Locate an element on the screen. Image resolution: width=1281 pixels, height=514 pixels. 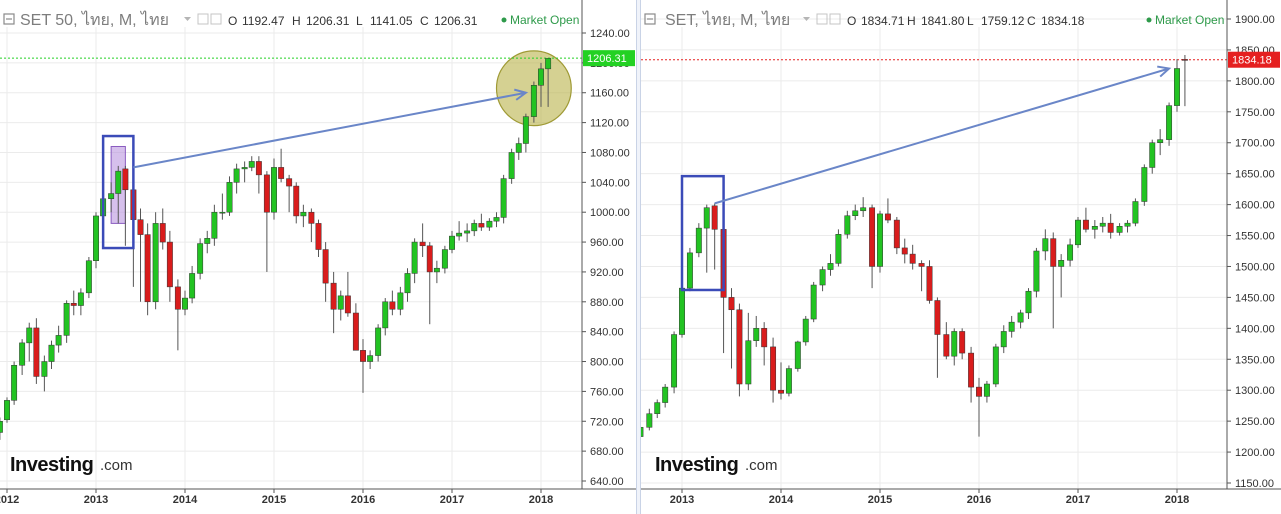
last-price-label: 1834.18 is located at coordinates (1252, 61).